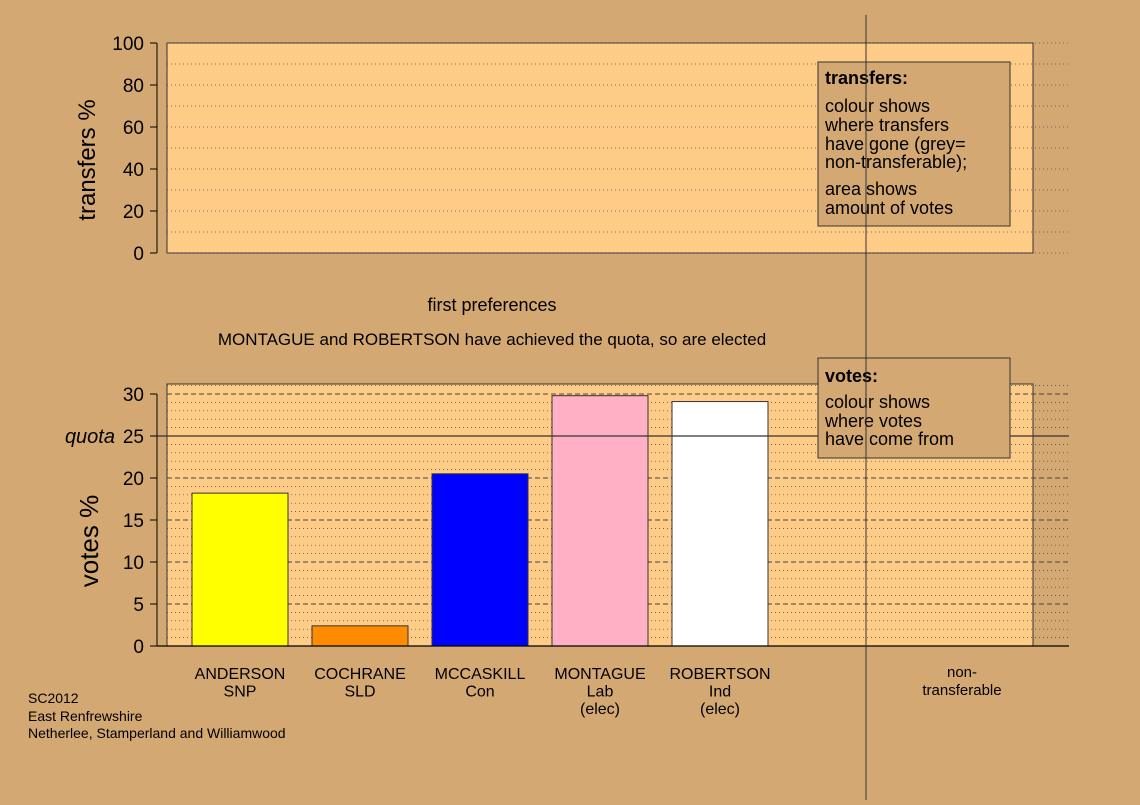  Describe the element at coordinates (135, 149) in the screenshot. I see `transfers-y-axis: 0 20 40 60 80 100` at that location.